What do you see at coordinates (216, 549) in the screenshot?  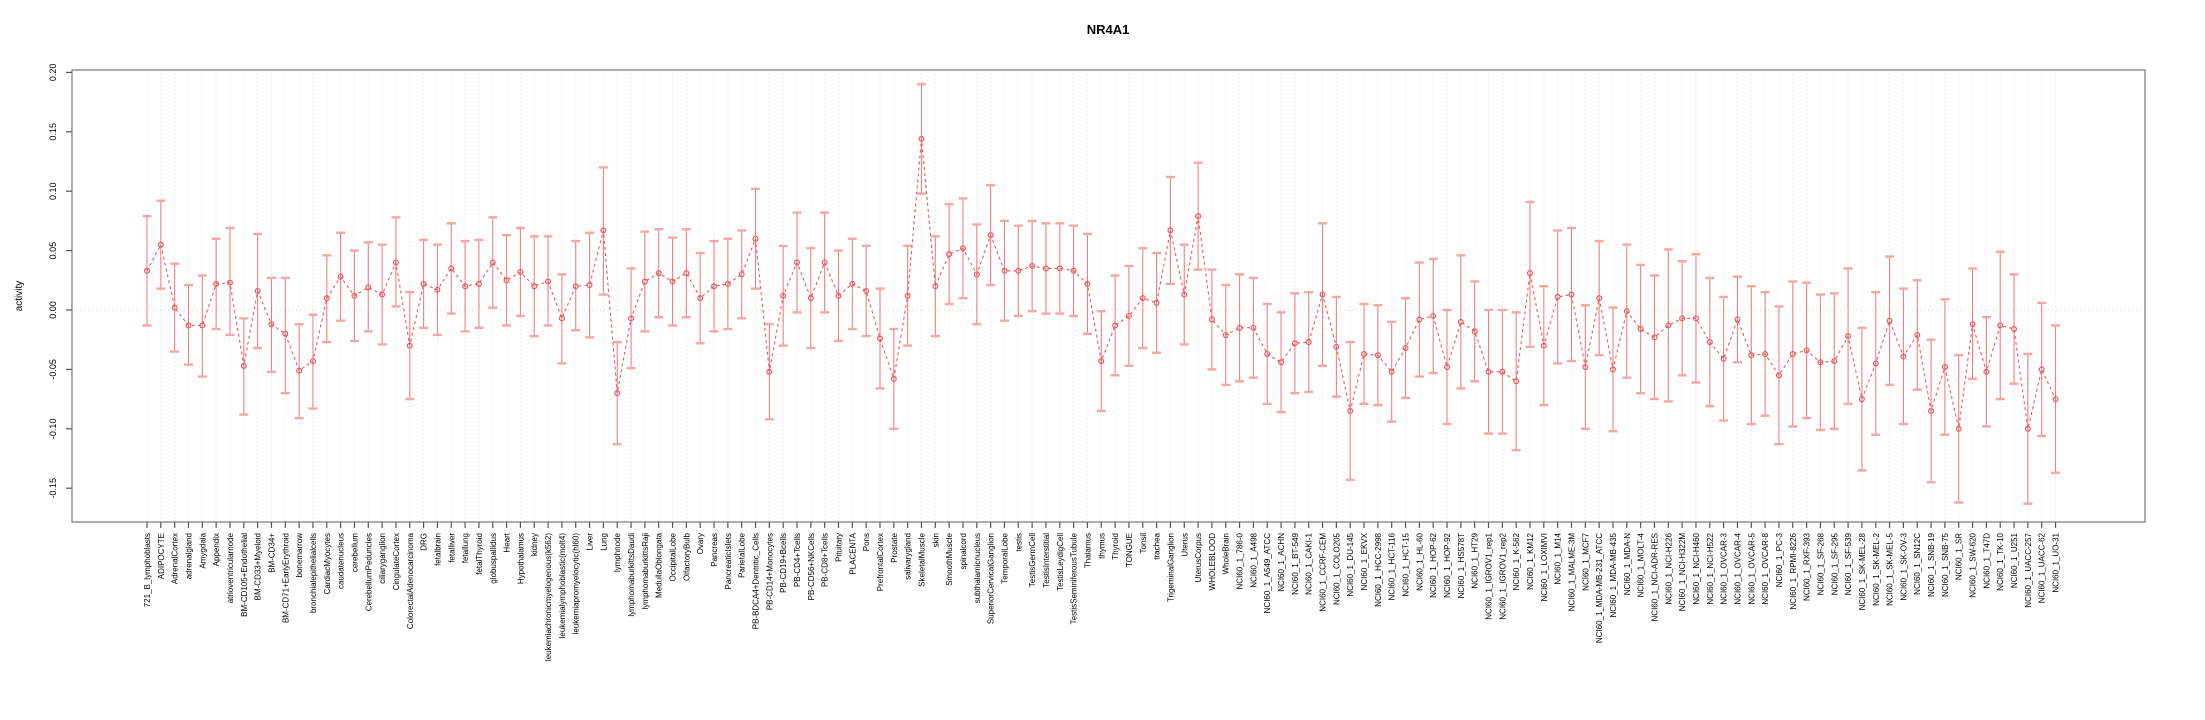 I see `x-tick-label: Appendix` at bounding box center [216, 549].